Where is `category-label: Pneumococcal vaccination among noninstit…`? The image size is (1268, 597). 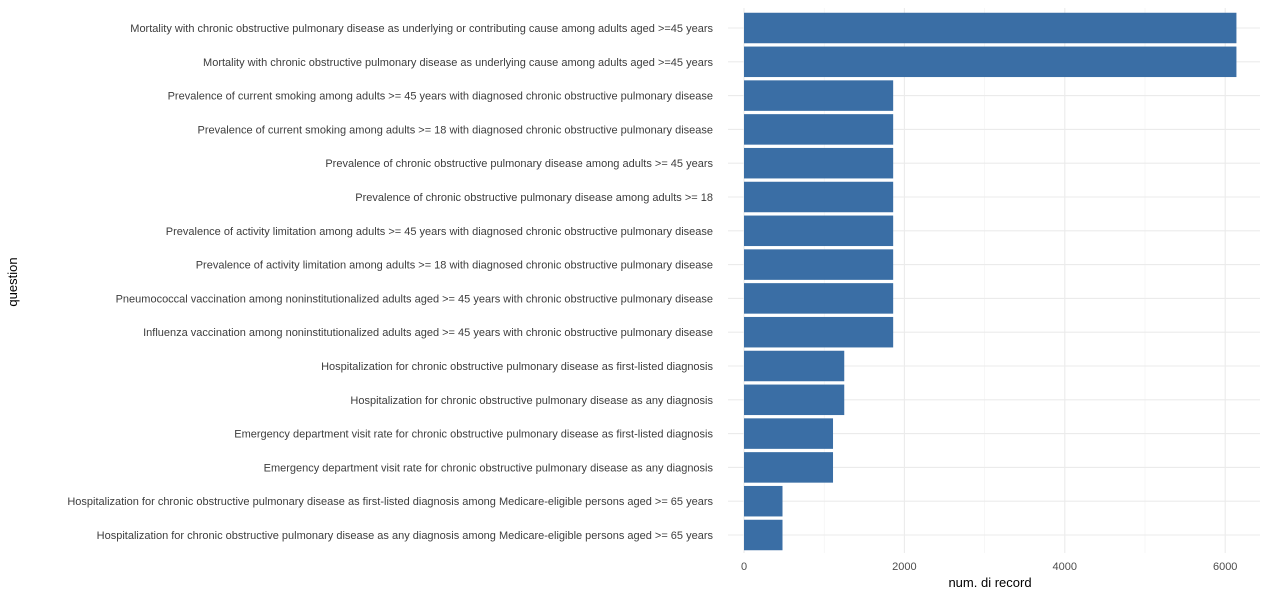
category-label: Pneumococcal vaccination among noninstit… is located at coordinates (414, 299).